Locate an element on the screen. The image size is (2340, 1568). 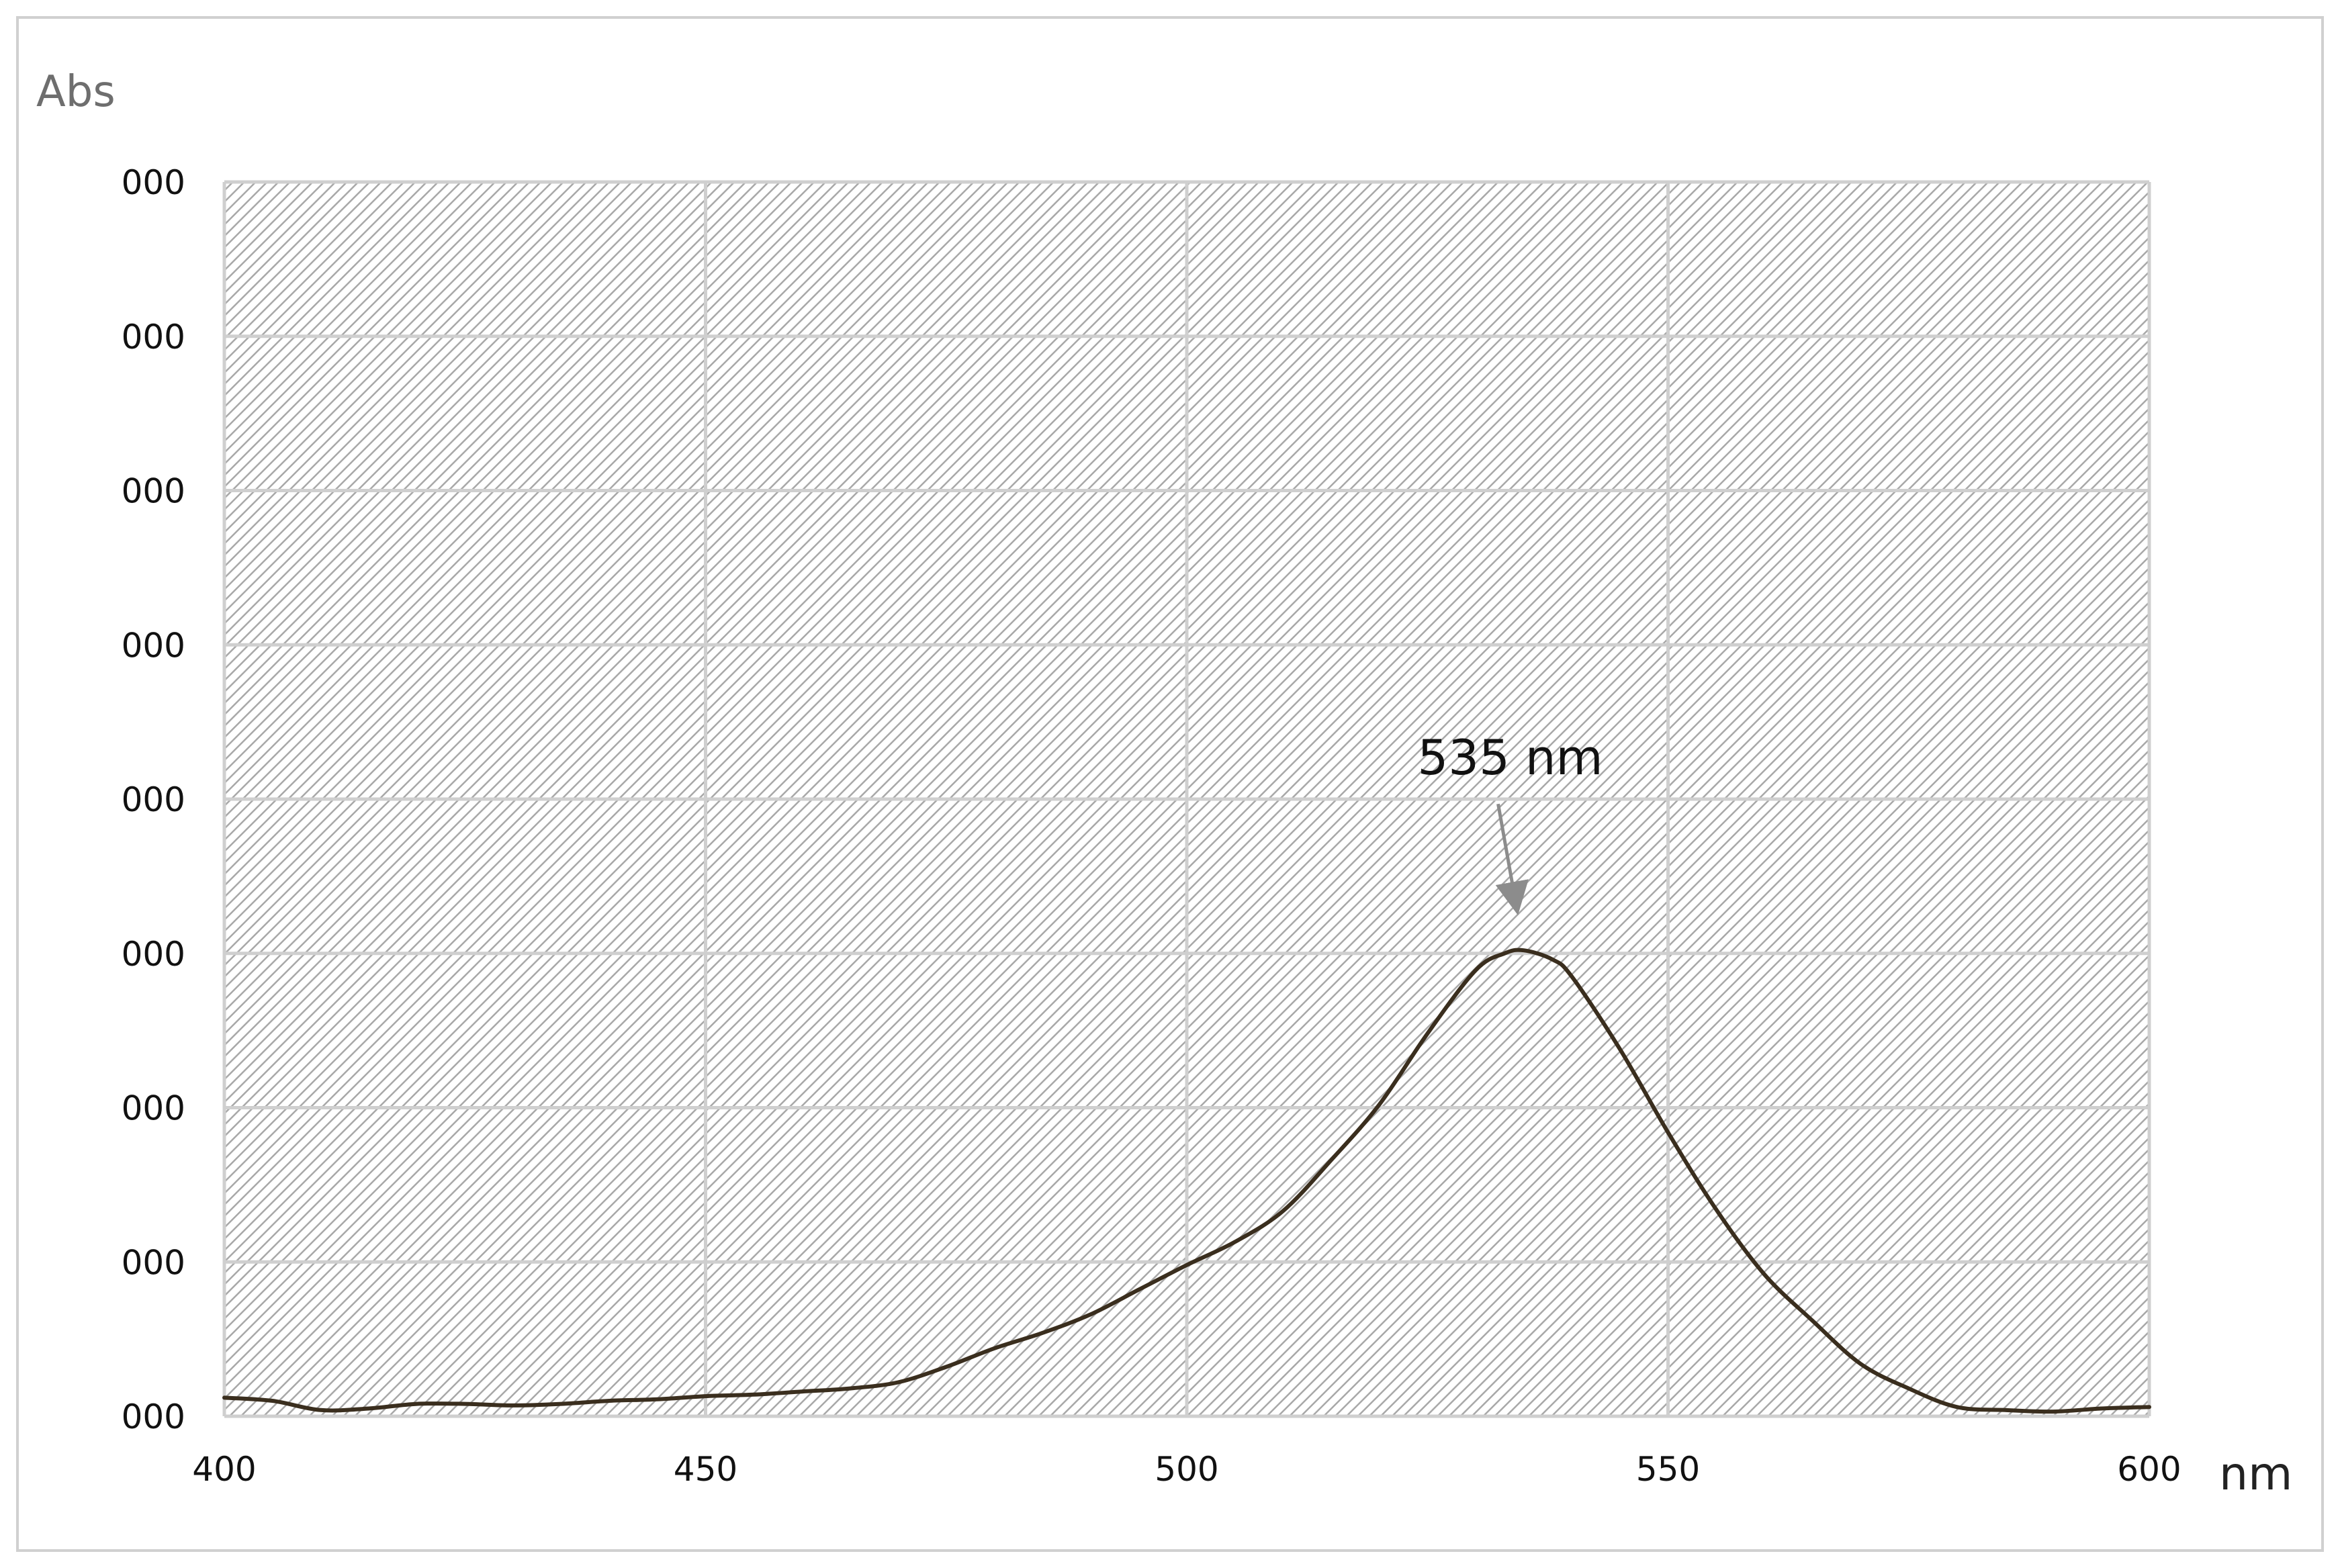
y-tick-label-6: 000 is located at coordinates (154, 491).